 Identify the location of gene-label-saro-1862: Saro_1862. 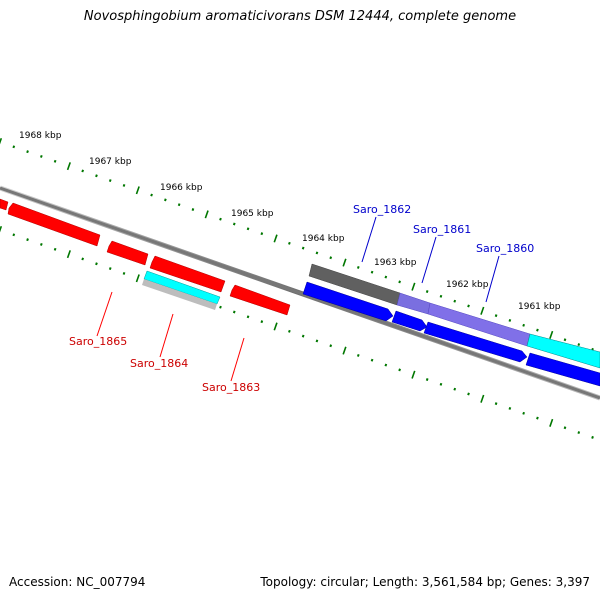
(382, 209).